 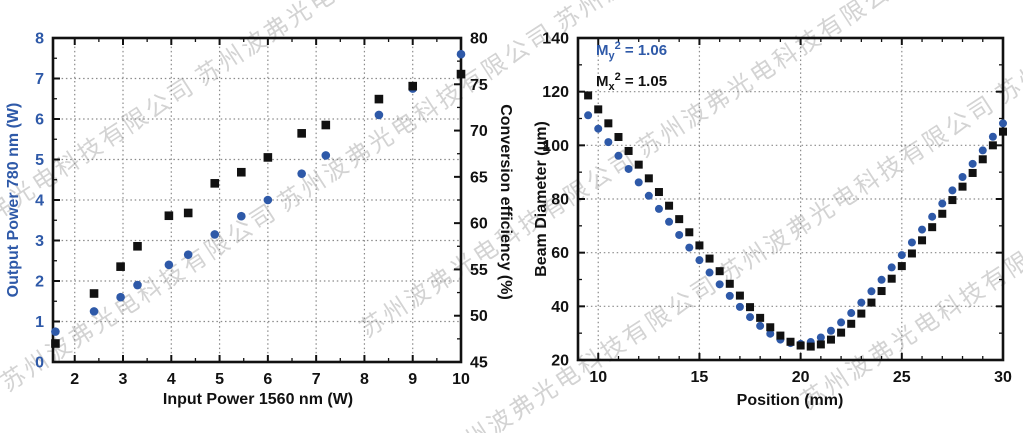 What do you see at coordinates (39, 241) in the screenshot?
I see `y-tick-label: 3` at bounding box center [39, 241].